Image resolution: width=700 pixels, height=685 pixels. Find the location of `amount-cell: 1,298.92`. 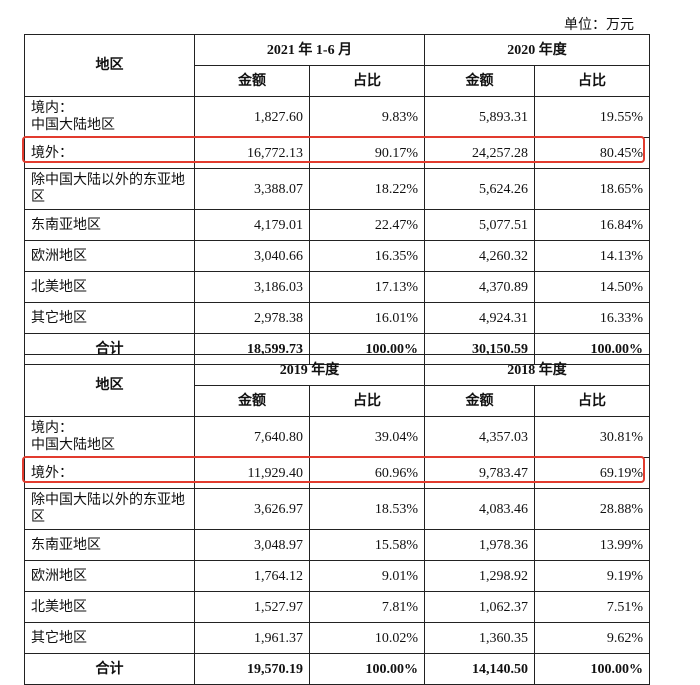

amount-cell: 1,298.92 is located at coordinates (479, 576).